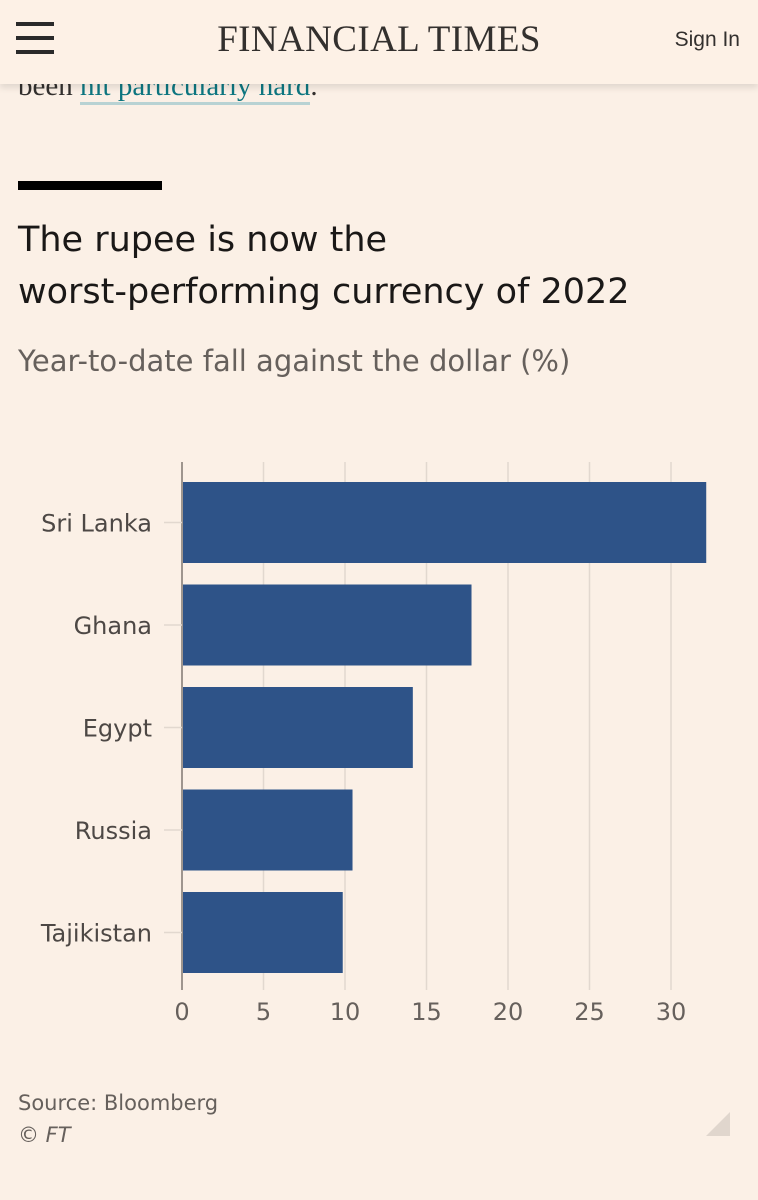 Image resolution: width=758 pixels, height=1200 pixels. Describe the element at coordinates (181, 1012) in the screenshot. I see `x-tick-label: 0` at that location.